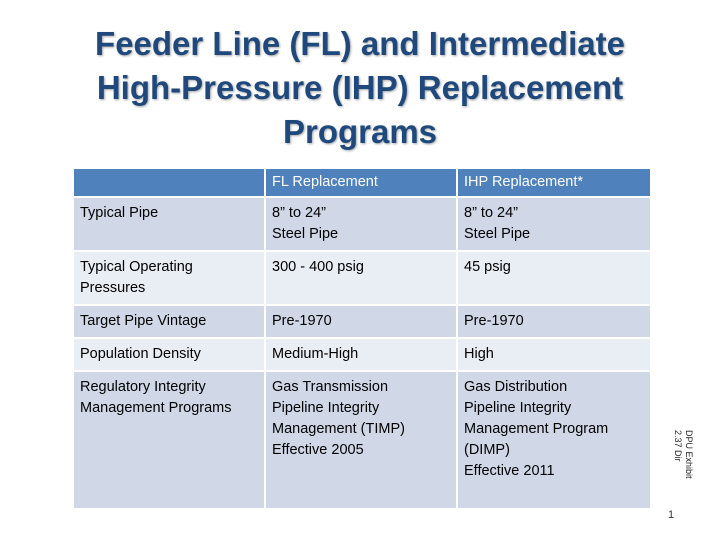 This screenshot has height=540, width=720. What do you see at coordinates (554, 354) in the screenshot?
I see `ihp-cell: High` at bounding box center [554, 354].